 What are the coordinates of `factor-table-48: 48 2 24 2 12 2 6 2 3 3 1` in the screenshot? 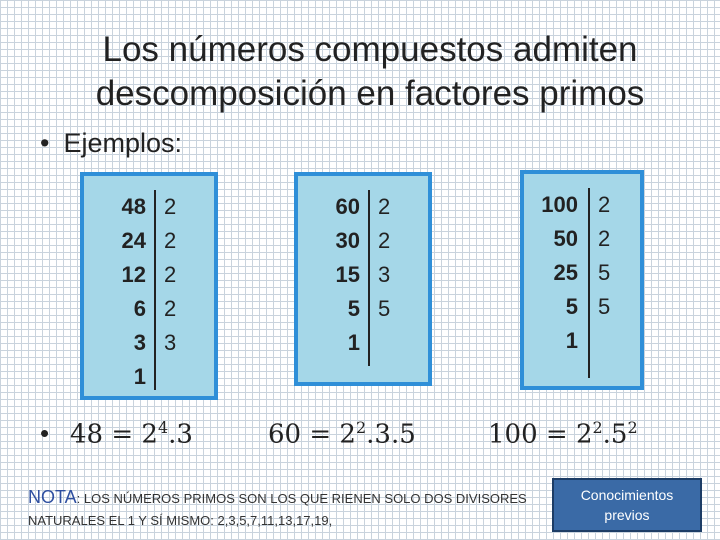 It's located at (149, 286).